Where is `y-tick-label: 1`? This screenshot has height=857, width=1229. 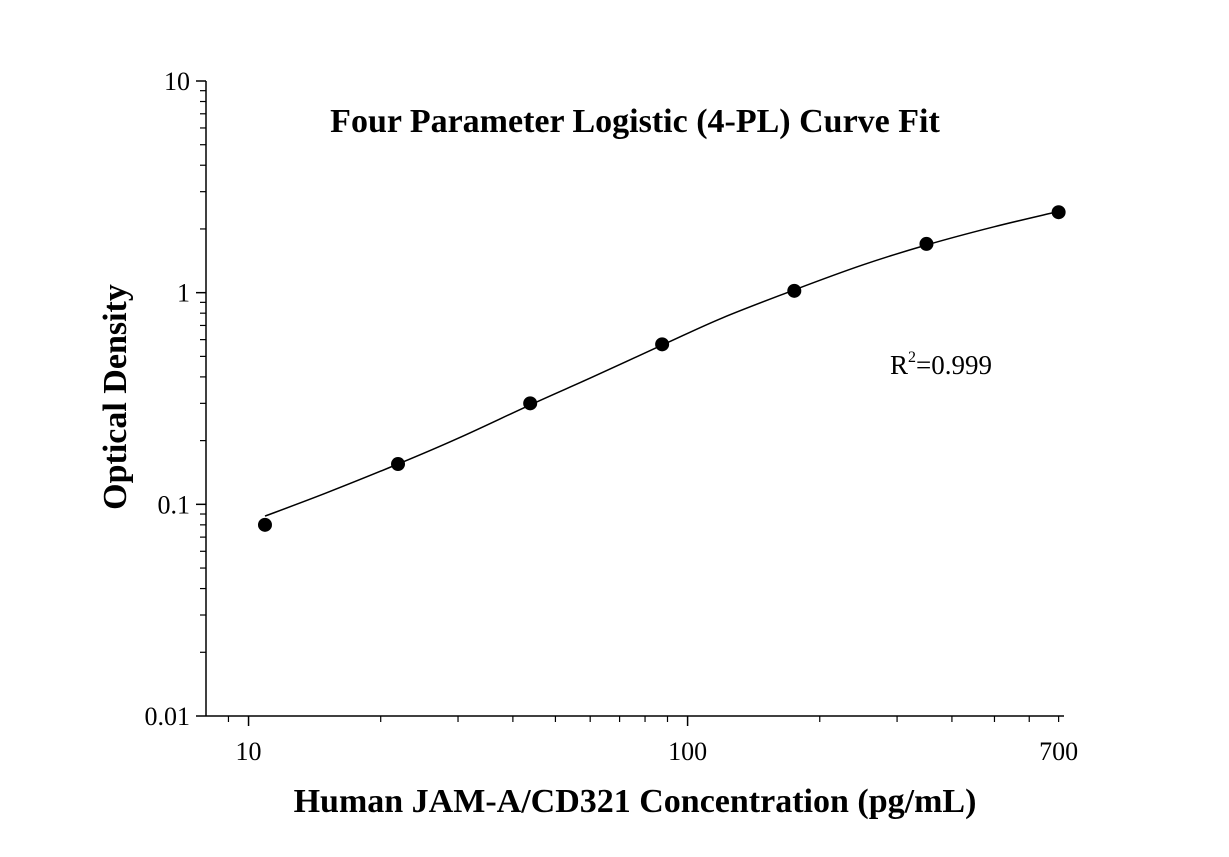
y-tick-label: 1 is located at coordinates (183, 293).